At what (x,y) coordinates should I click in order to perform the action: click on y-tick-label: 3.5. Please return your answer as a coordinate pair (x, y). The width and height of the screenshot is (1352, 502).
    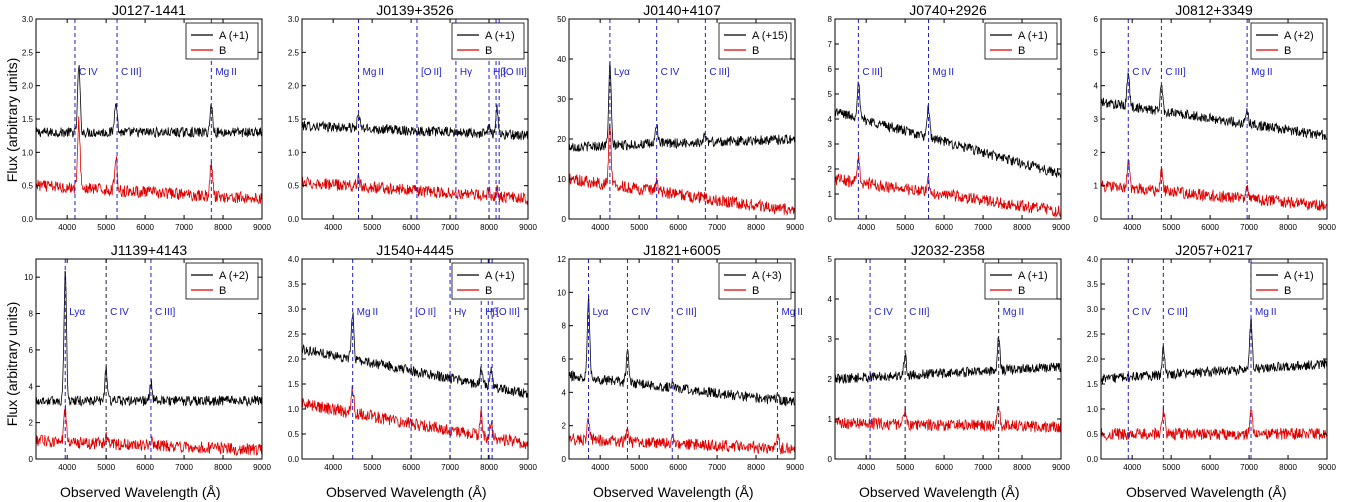
    Looking at the image, I should click on (1093, 284).